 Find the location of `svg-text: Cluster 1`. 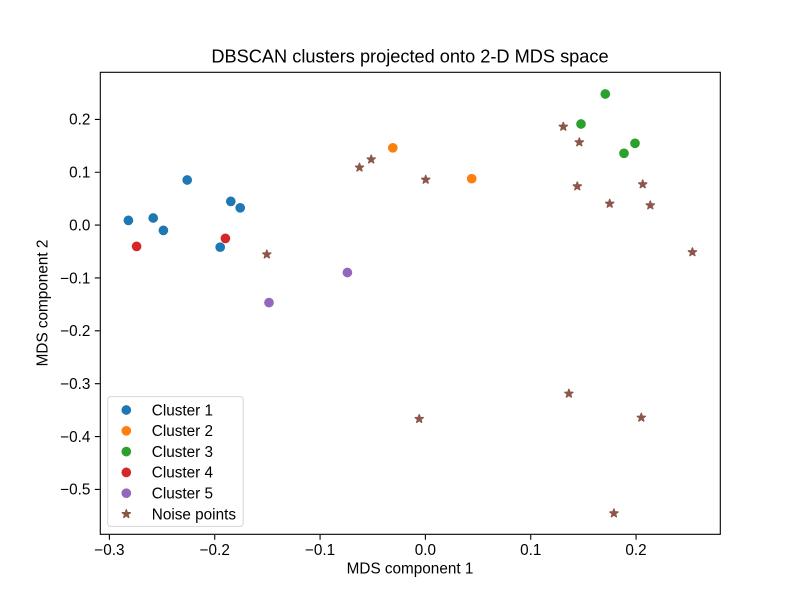

svg-text: Cluster 1 is located at coordinates (182, 410).